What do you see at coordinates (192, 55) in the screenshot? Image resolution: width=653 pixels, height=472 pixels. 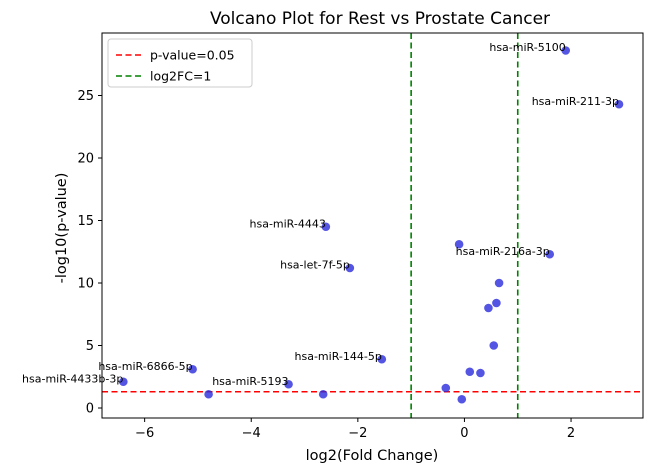 I see `legend-label: p-value=0.05` at bounding box center [192, 55].